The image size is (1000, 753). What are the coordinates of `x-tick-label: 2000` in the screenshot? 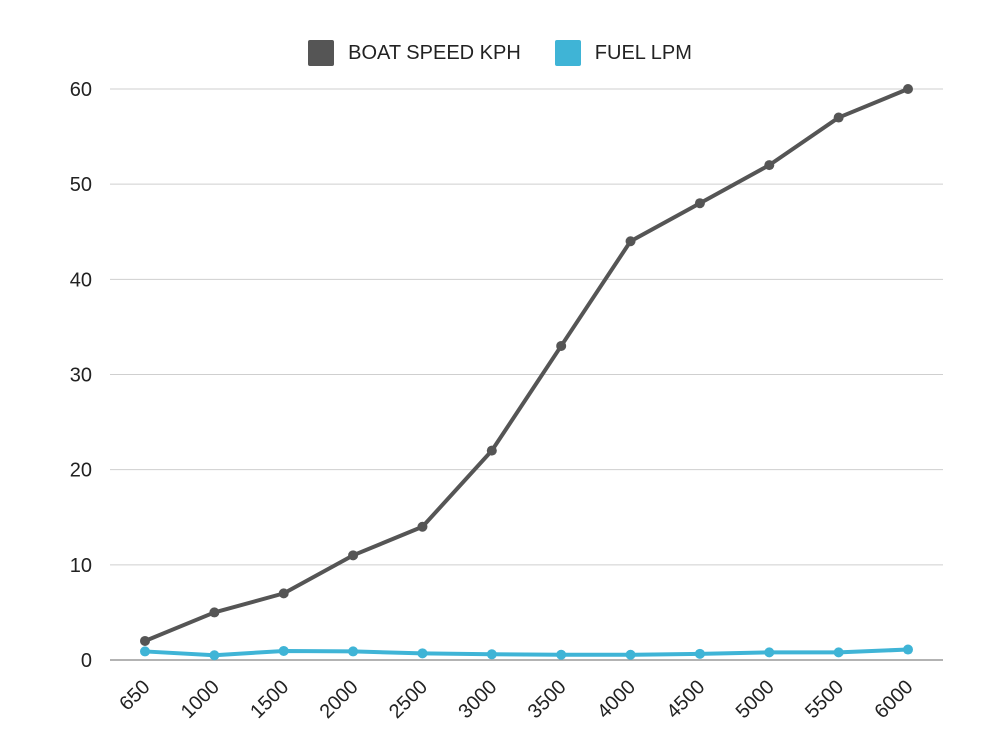 It's located at (339, 699).